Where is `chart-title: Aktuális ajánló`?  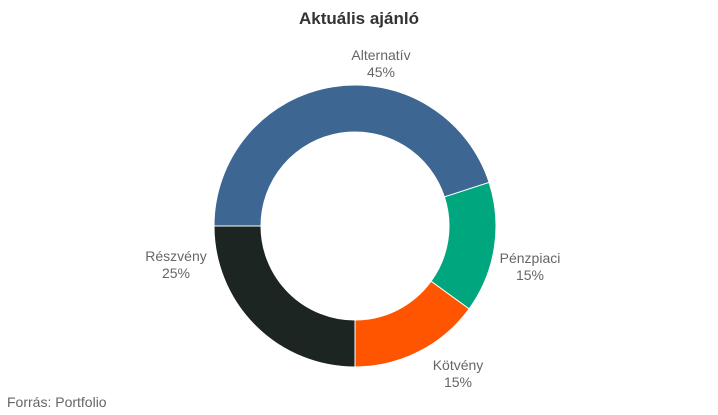 chart-title: Aktuális ajánló is located at coordinates (359, 18).